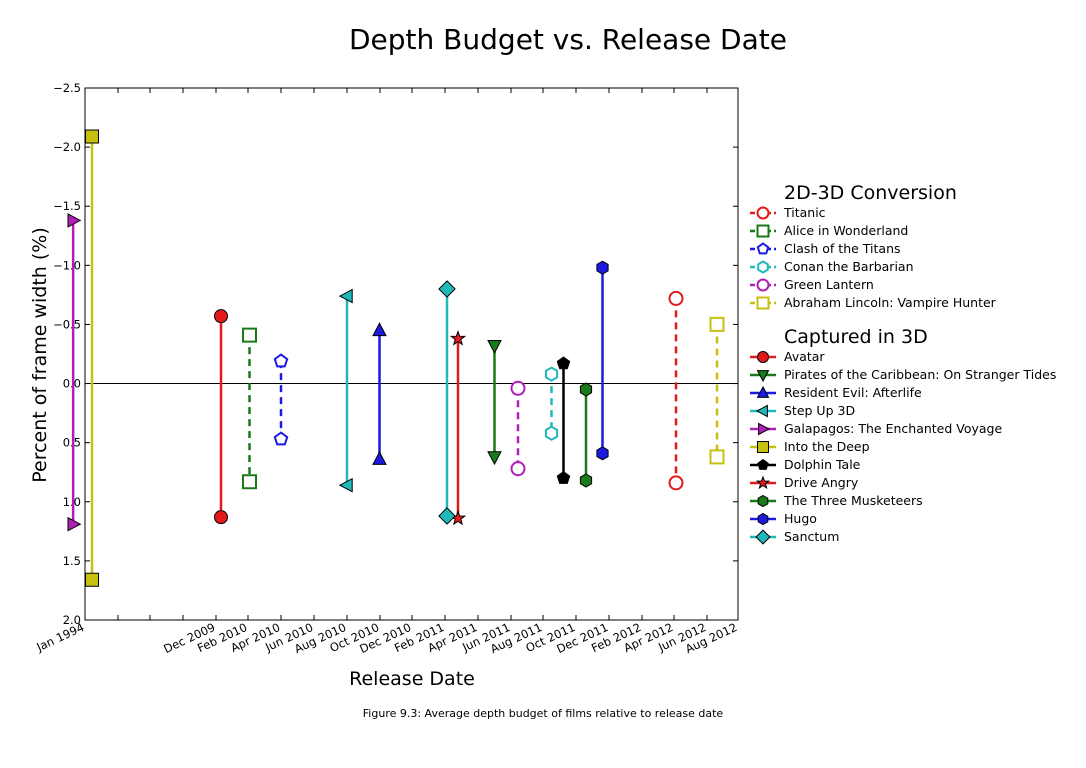 The height and width of the screenshot is (768, 1086). What do you see at coordinates (849, 266) in the screenshot?
I see `legend-label: Conan the Barbarian` at bounding box center [849, 266].